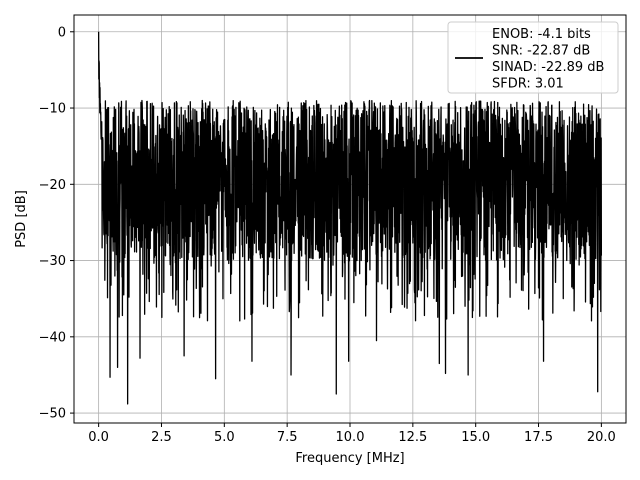  I want to click on x-tick-label-6: 15.0, so click(475, 437).